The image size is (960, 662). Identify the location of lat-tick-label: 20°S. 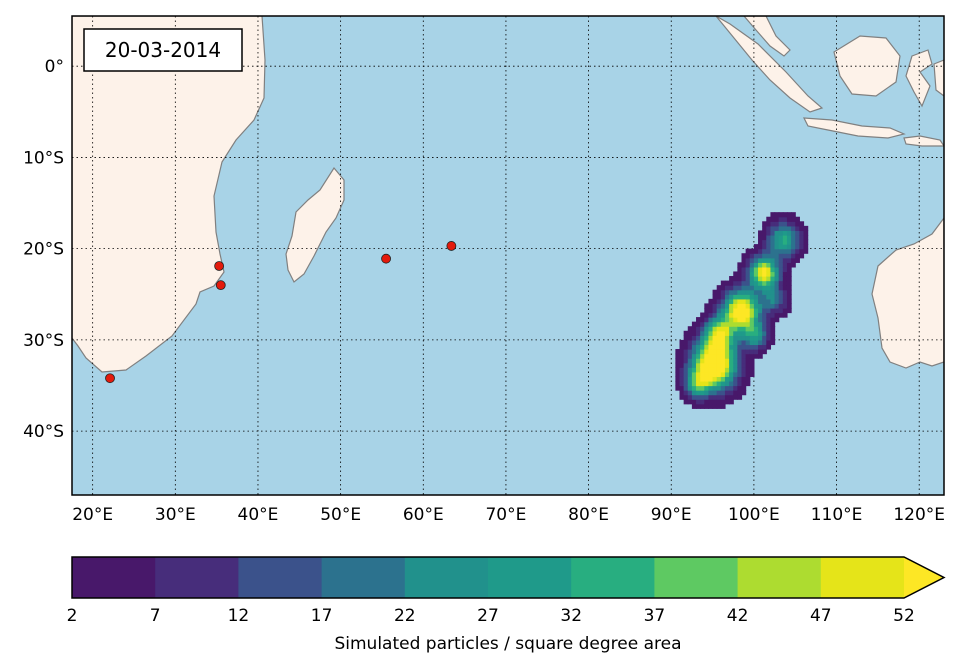
(43, 250).